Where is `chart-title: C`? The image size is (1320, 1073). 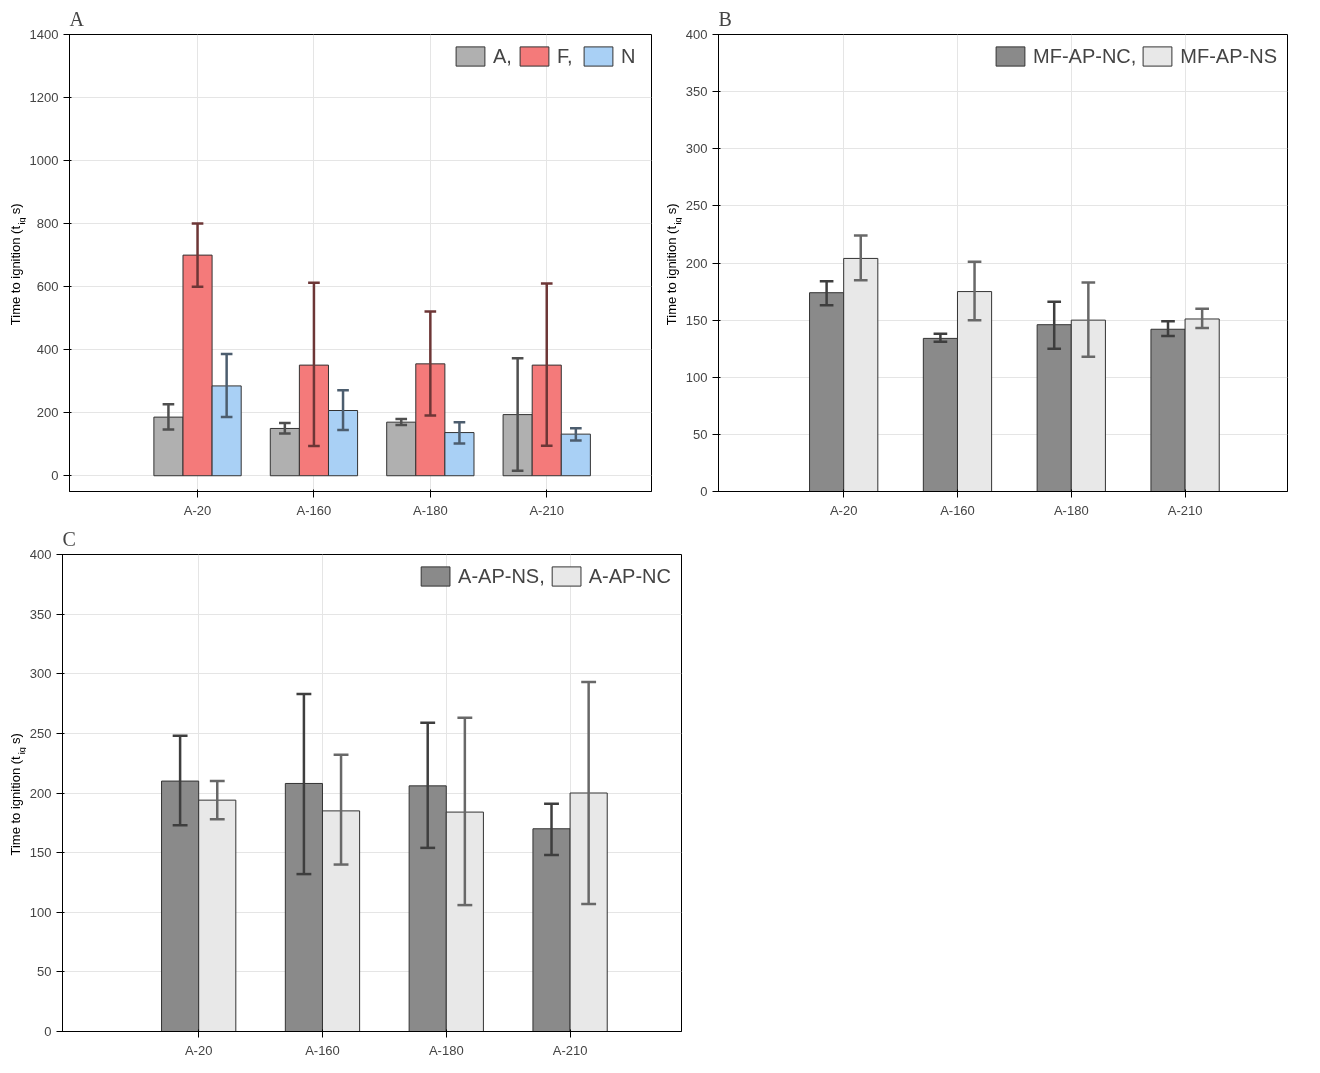 chart-title: C is located at coordinates (69, 538).